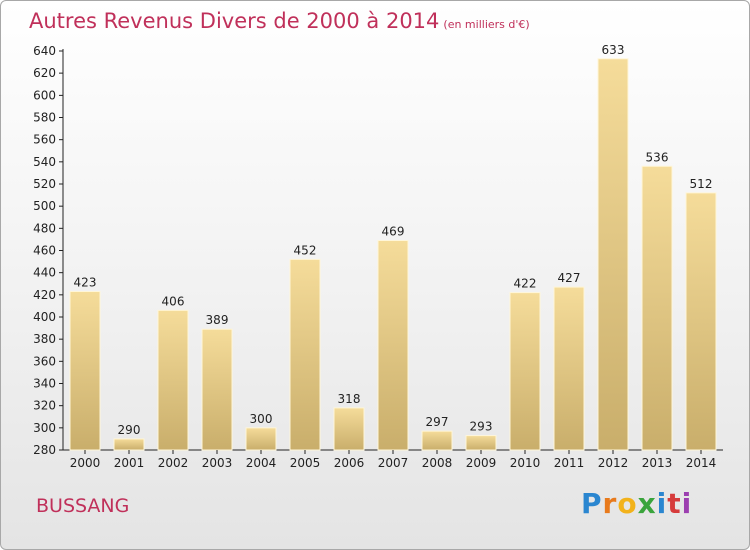 The width and height of the screenshot is (750, 550). I want to click on x-tick-label: 2004, so click(261, 463).